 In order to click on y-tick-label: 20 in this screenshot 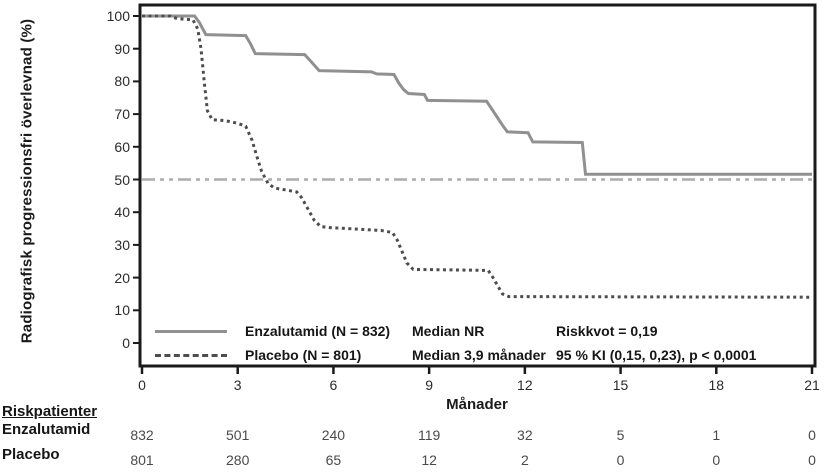, I will do `click(122, 277)`.